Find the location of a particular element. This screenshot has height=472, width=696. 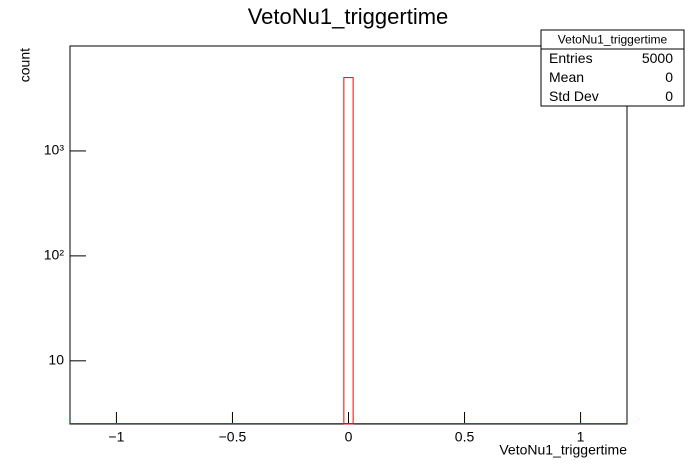

stats-title: VetoNu1_triggertime is located at coordinates (613, 40).